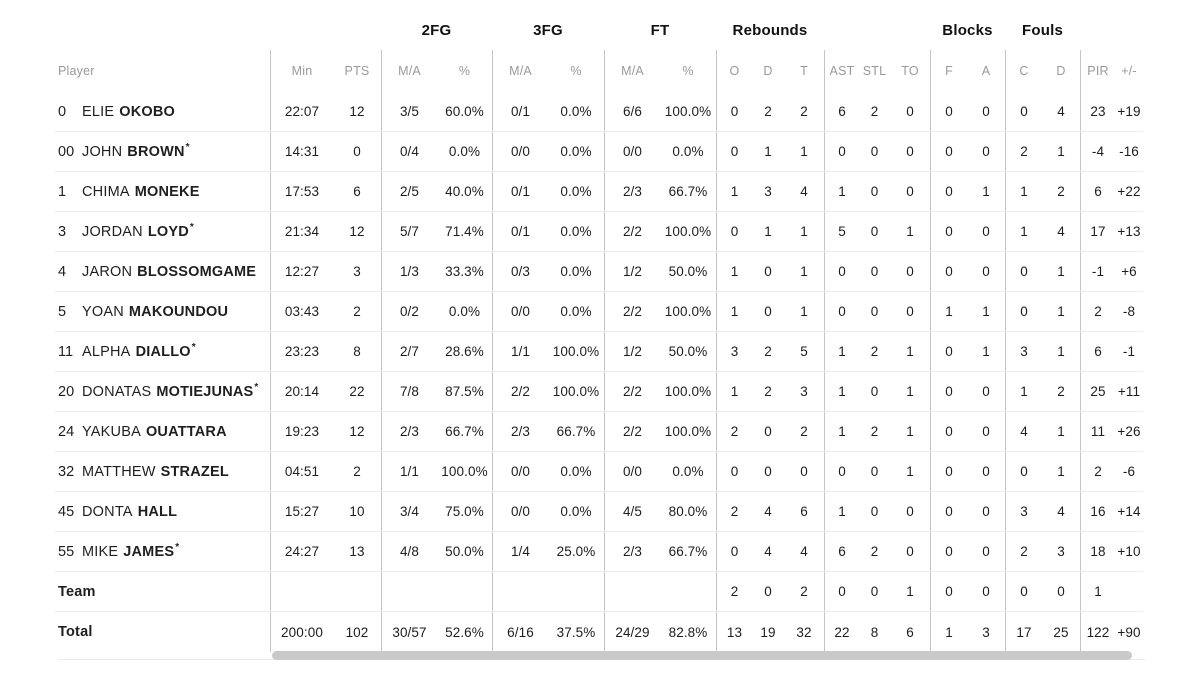  Describe the element at coordinates (632, 111) in the screenshot. I see `stat-cell: 6/6` at that location.